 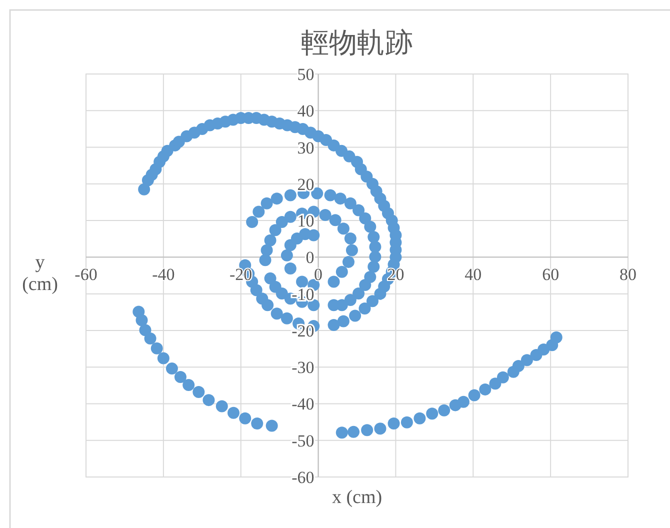 What do you see at coordinates (303, 404) in the screenshot?
I see `y-tick-label: -40` at bounding box center [303, 404].